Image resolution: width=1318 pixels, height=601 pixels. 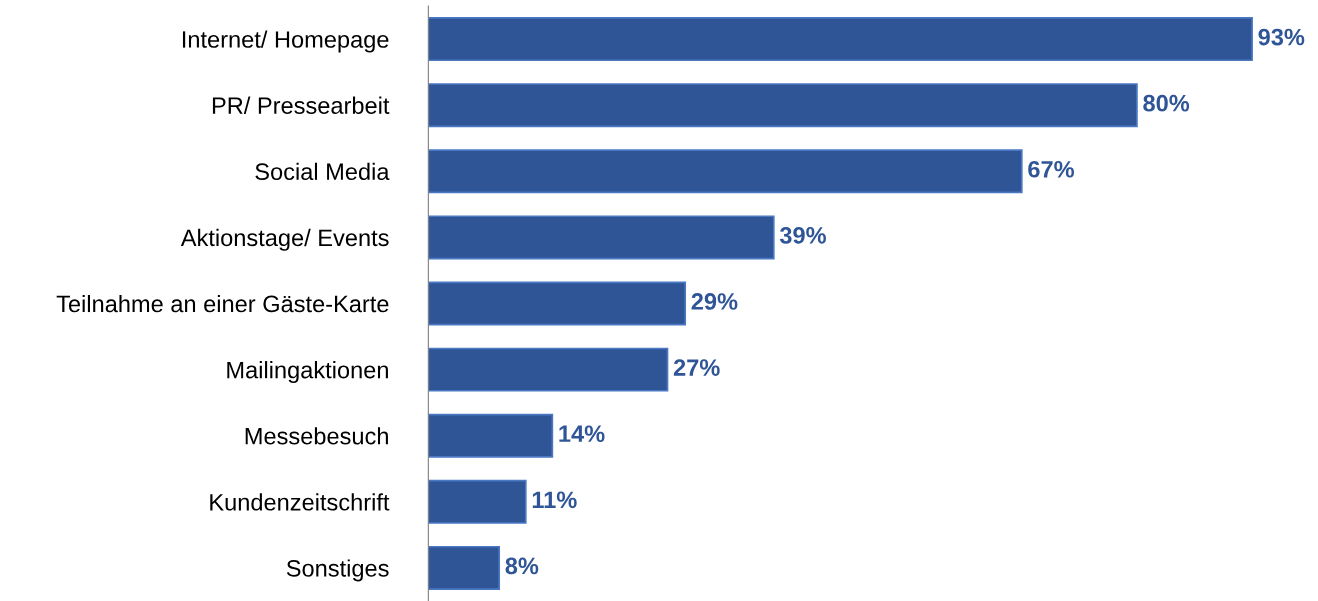 What do you see at coordinates (301, 105) in the screenshot?
I see `y-tick-label: PR/ Pressearbeit` at bounding box center [301, 105].